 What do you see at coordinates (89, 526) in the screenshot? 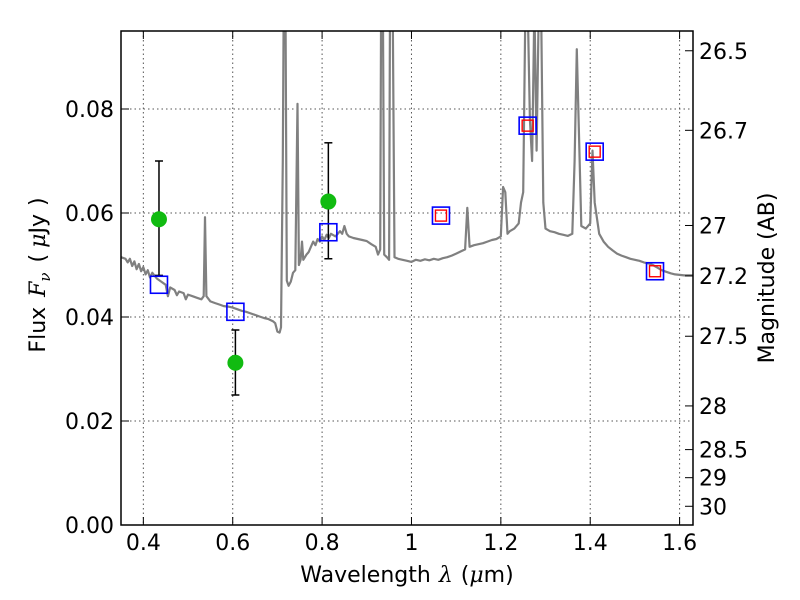
I see `y-tick-label: 0.00` at bounding box center [89, 526].